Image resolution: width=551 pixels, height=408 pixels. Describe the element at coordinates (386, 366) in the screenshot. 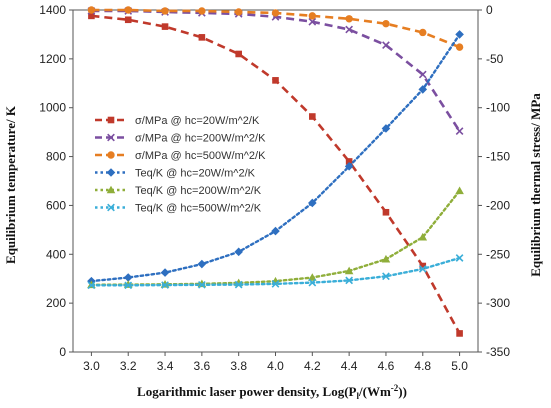

I see `x-tick-label-8: 4.6` at that location.